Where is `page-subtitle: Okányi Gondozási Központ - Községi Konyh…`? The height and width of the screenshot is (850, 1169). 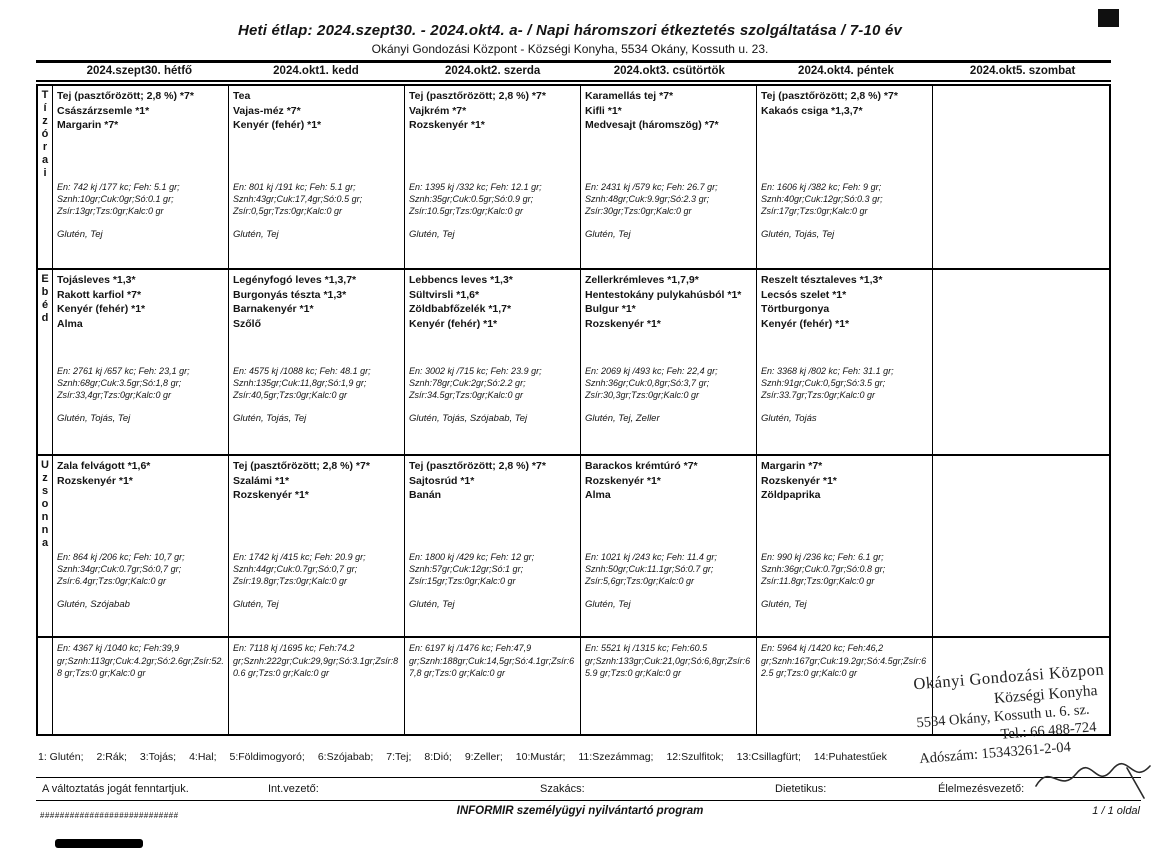
page-subtitle: Okányi Gondozási Központ - Községi Konyh… is located at coordinates (570, 49).